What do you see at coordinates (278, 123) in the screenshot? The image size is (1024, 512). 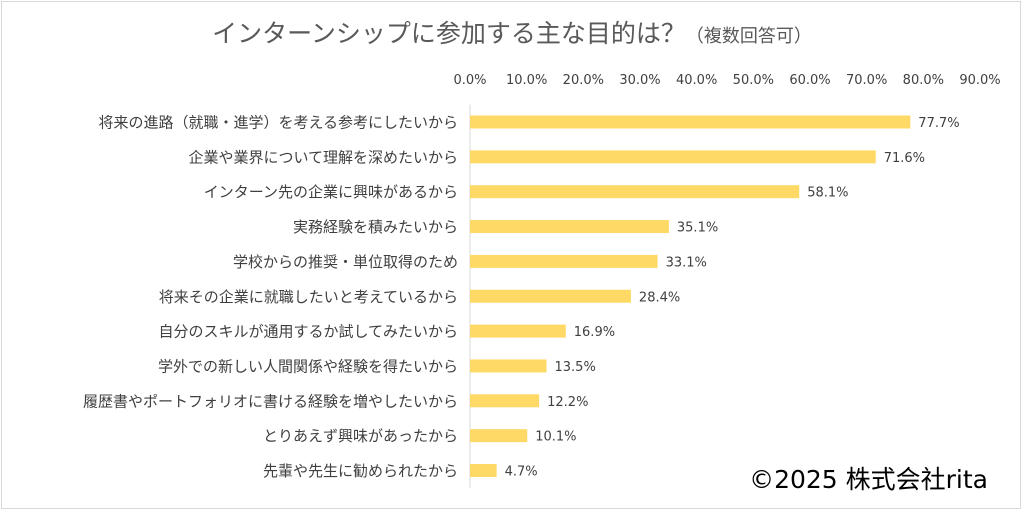 I see `category-label: 将来の進路（就職・進学）を考える参考にしたいから` at bounding box center [278, 123].